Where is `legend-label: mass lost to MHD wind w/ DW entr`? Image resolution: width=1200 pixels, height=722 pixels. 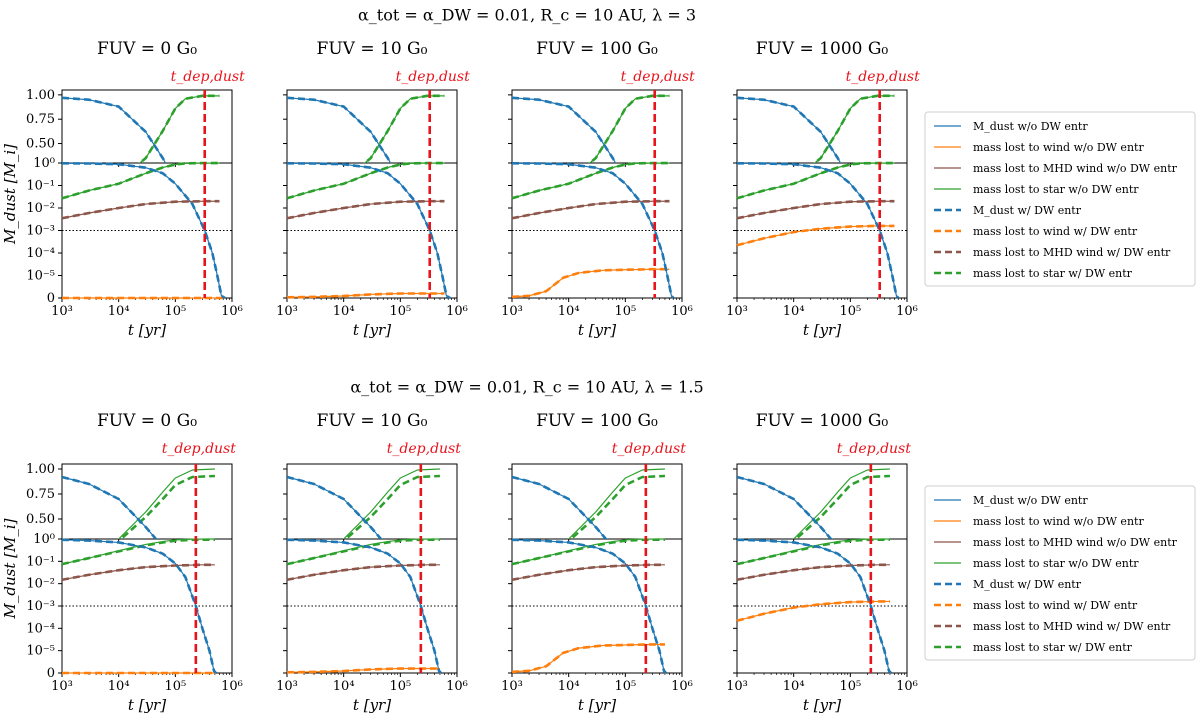
legend-label: mass lost to MHD wind w/ DW entr is located at coordinates (1072, 626).